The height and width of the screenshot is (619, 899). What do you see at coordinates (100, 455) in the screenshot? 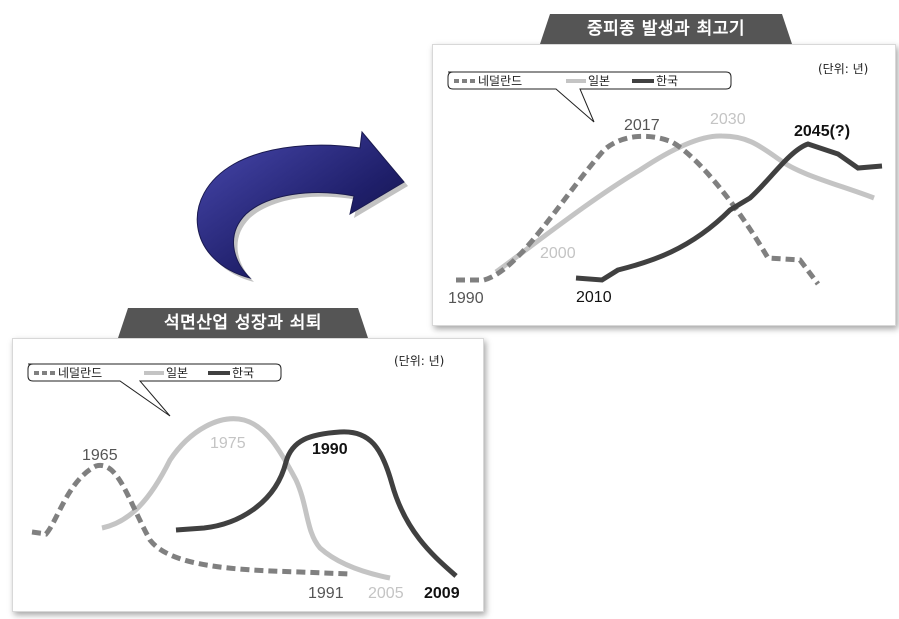
I see `bottom-label-nl-peak: 1965` at bounding box center [100, 455].